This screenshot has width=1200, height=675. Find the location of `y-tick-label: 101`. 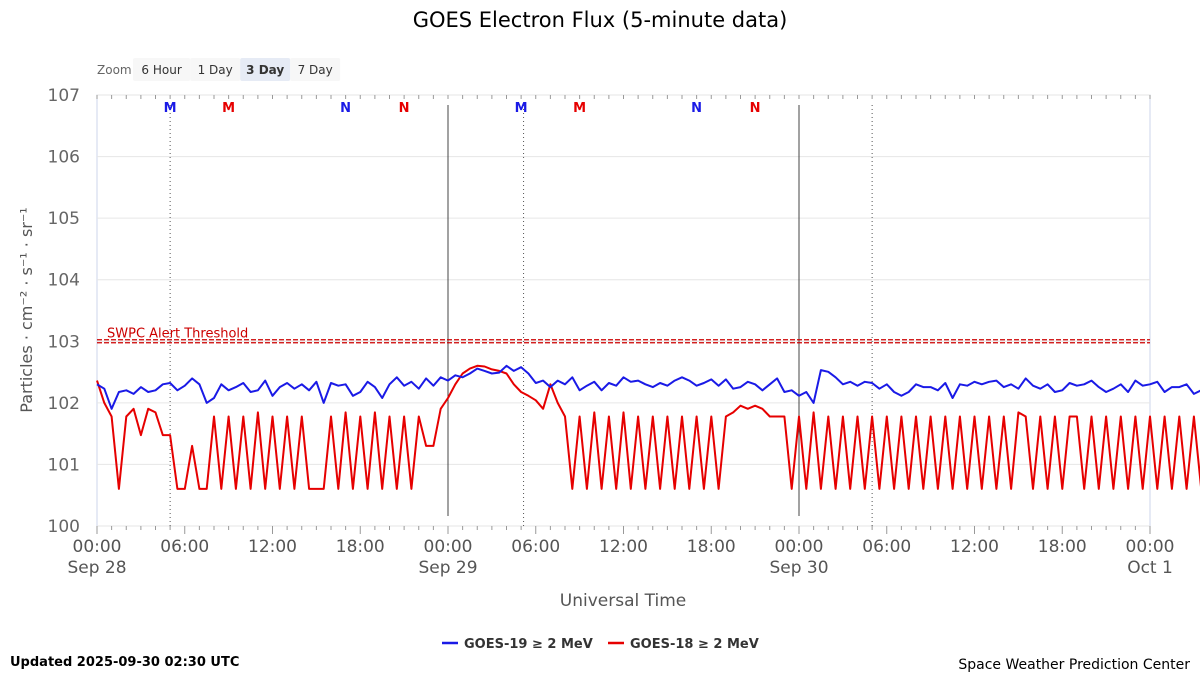

y-tick-label: 101 is located at coordinates (64, 465).